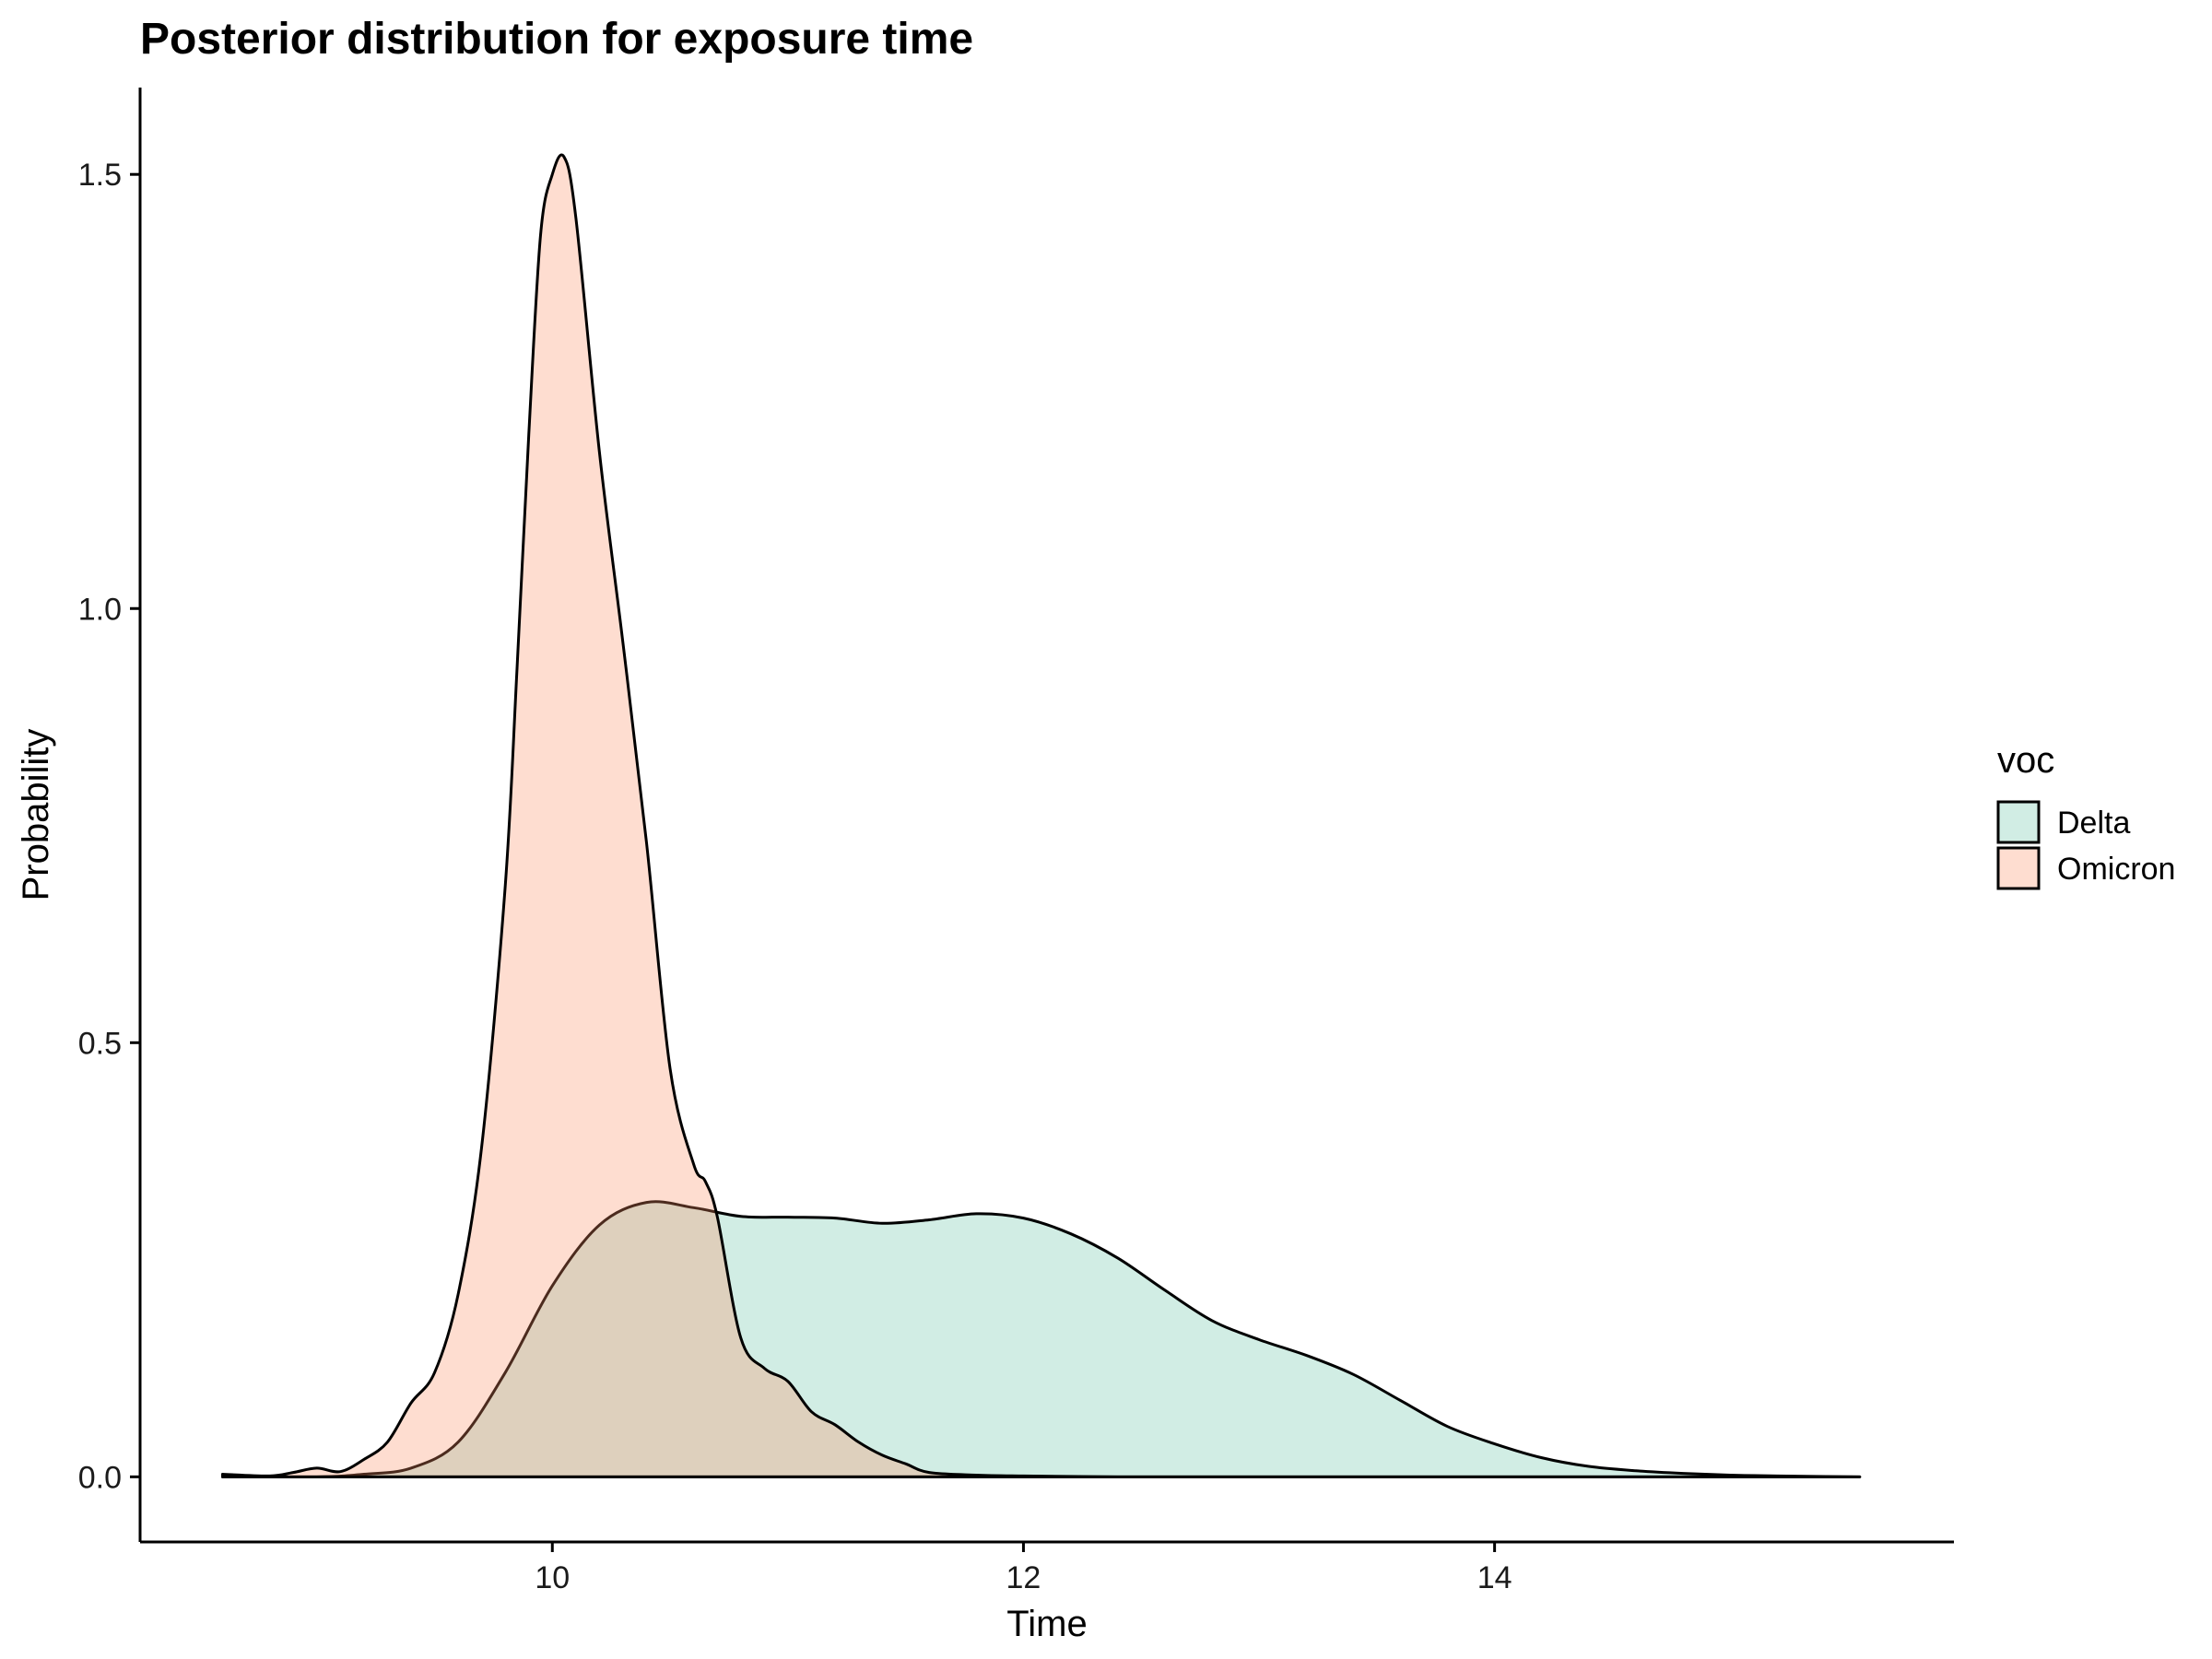  What do you see at coordinates (2025, 760) in the screenshot?
I see `legend-title: voc` at bounding box center [2025, 760].